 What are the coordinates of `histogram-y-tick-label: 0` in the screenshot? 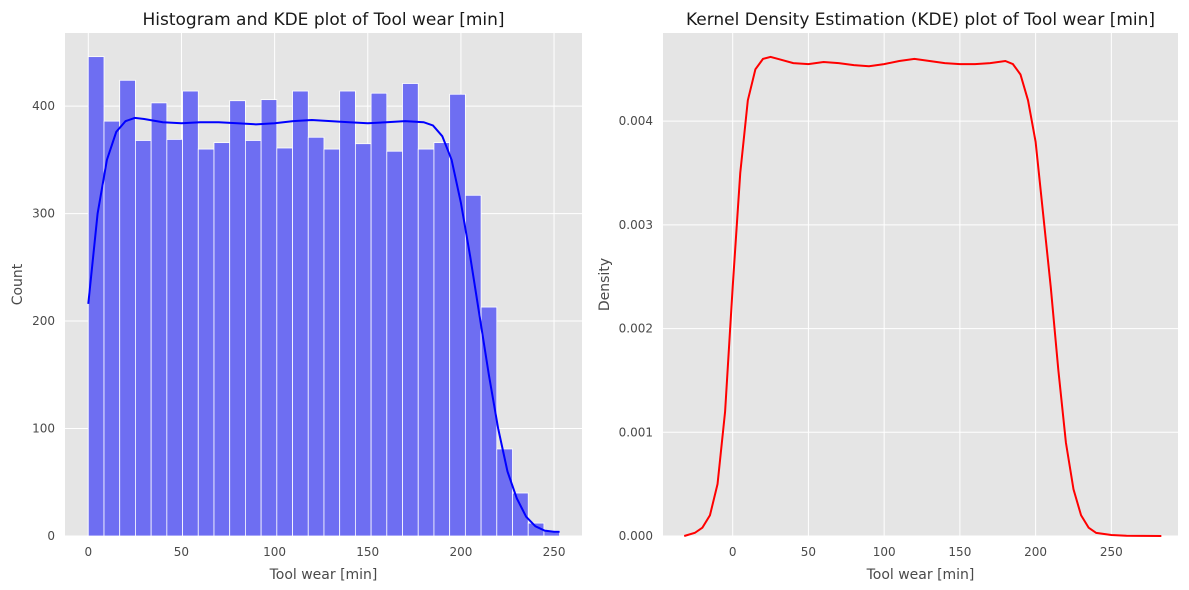 It's located at (51, 536).